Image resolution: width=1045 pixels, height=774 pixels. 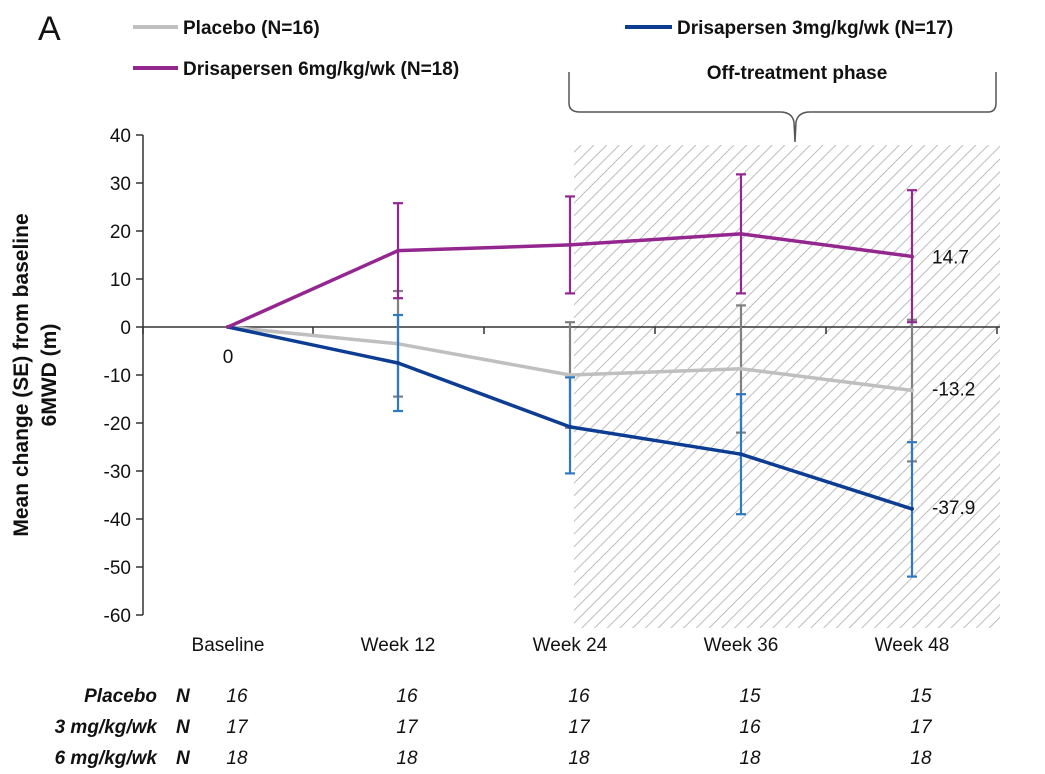 I want to click on y-tick-label: 0, so click(x=125, y=328).